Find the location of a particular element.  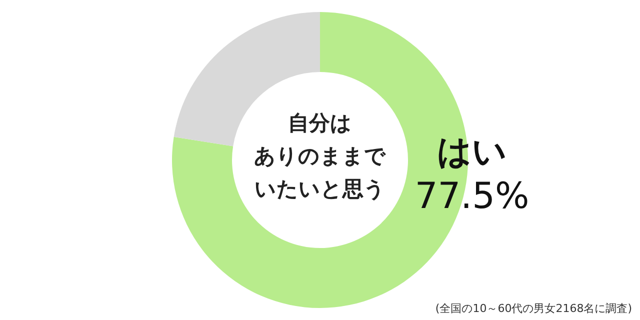

data-label: 77.5% is located at coordinates (472, 196).